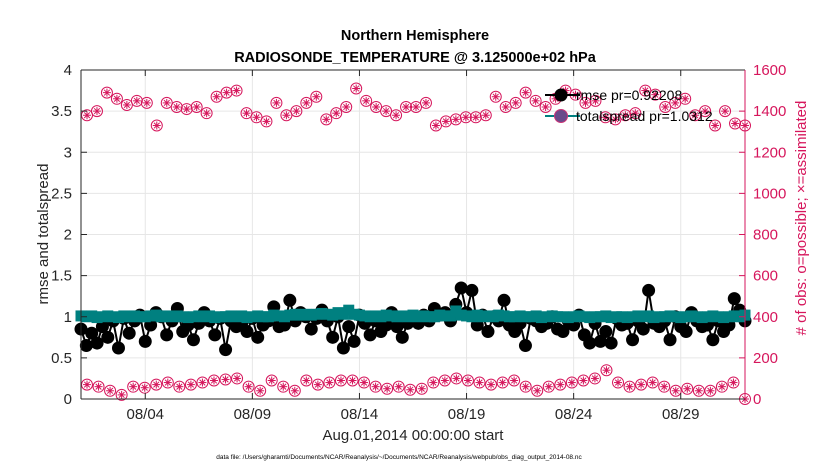 Image resolution: width=830 pixels, height=470 pixels. Describe the element at coordinates (68, 70) in the screenshot. I see `y-left-tick-label: 4` at that location.